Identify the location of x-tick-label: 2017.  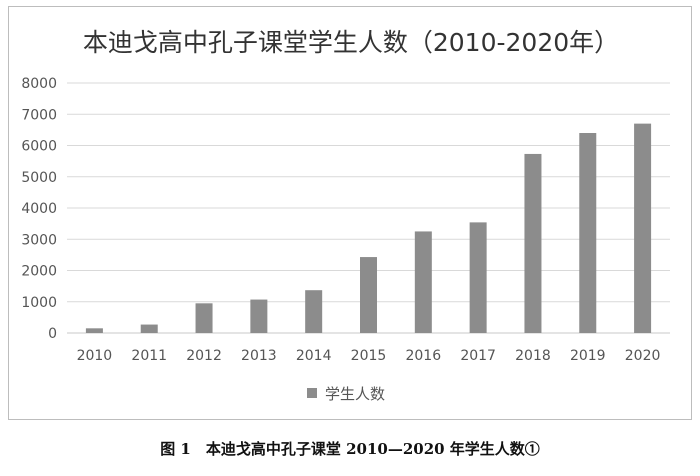
(478, 356).